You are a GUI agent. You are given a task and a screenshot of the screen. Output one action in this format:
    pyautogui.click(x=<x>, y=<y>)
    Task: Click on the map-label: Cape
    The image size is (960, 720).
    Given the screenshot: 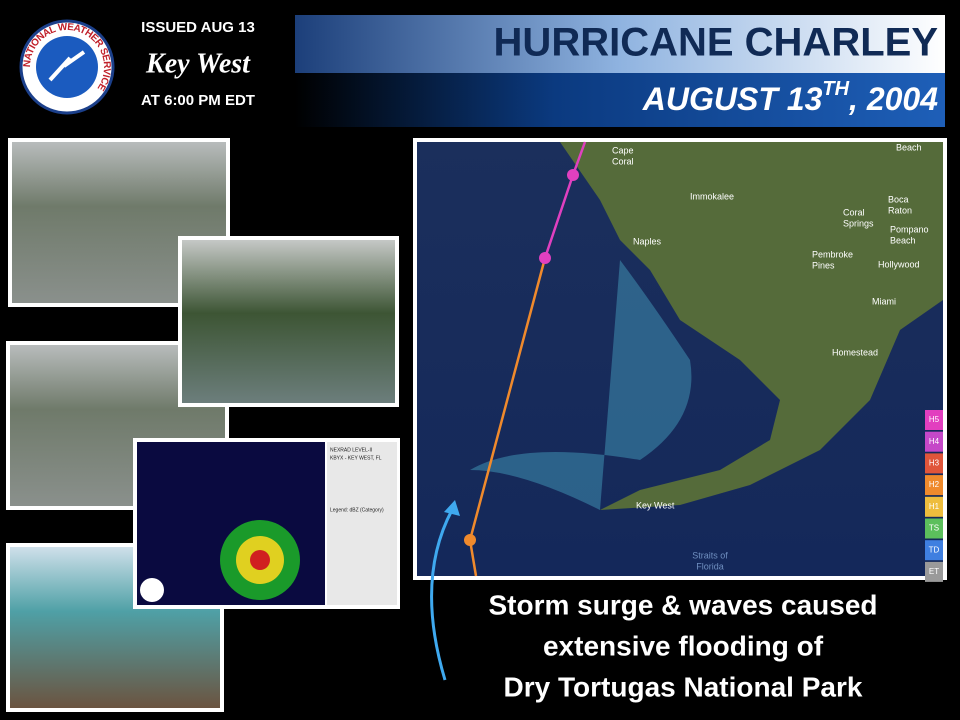 What is the action you would take?
    pyautogui.click(x=623, y=150)
    